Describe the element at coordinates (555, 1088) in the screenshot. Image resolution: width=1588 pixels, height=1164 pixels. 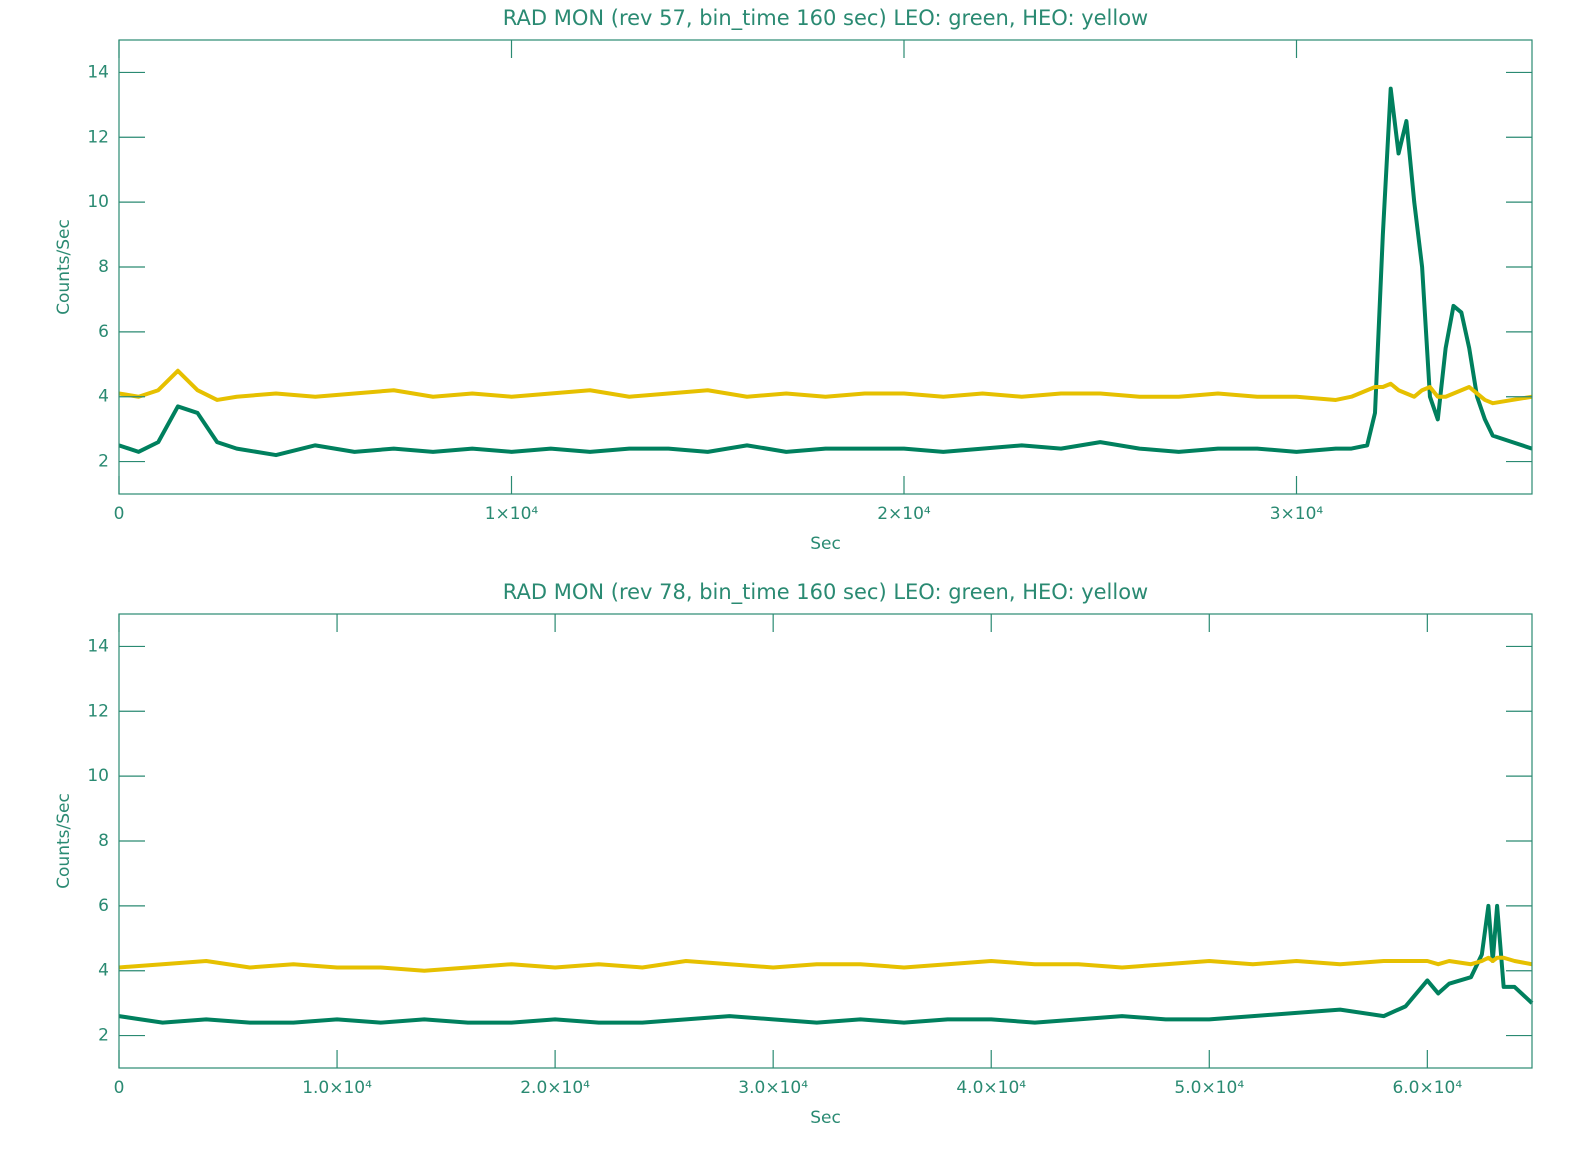
I see `x-tick-label: 2.0×10⁴` at that location.